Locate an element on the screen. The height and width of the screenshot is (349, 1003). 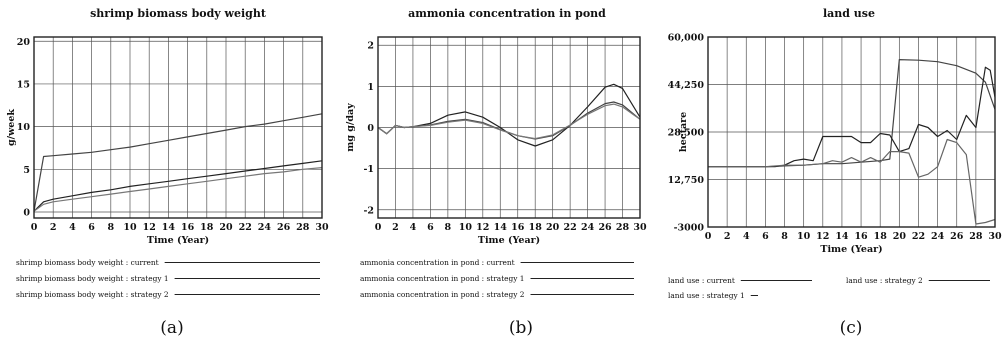
y-tick-label: 2 is located at coordinates (370, 46).